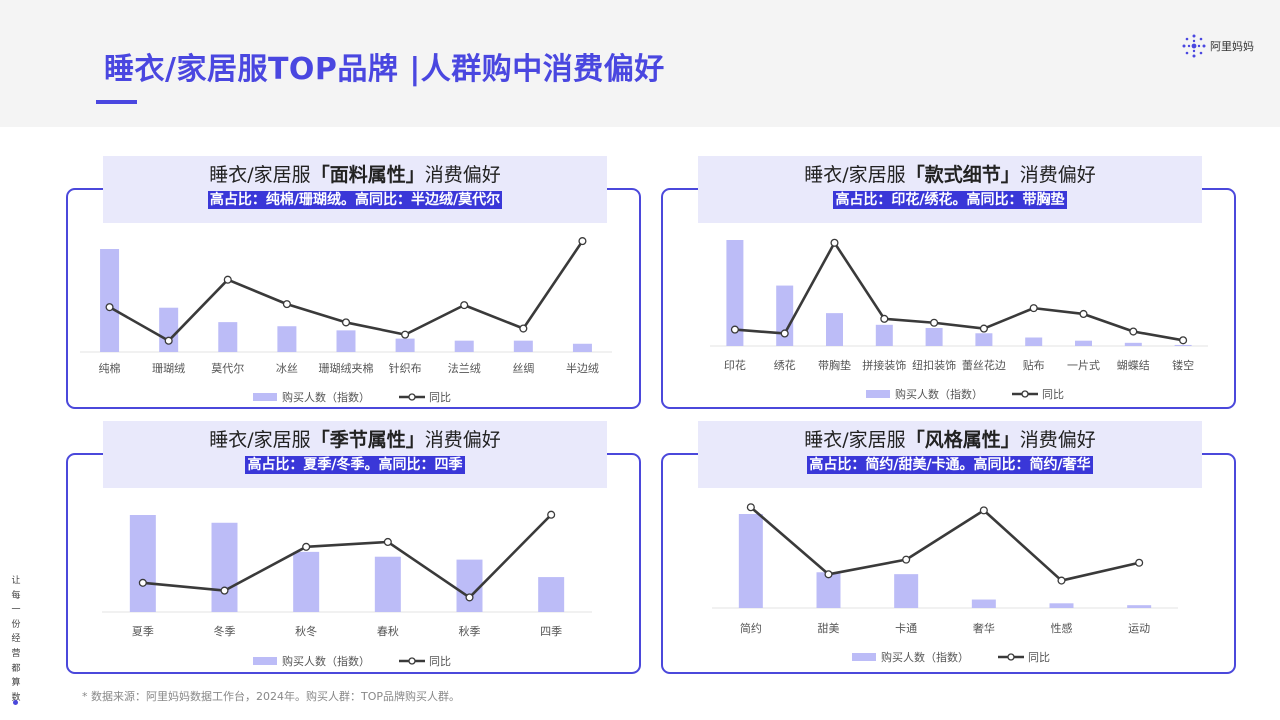  I want to click on x-tick-label: 冰丝, so click(287, 368).